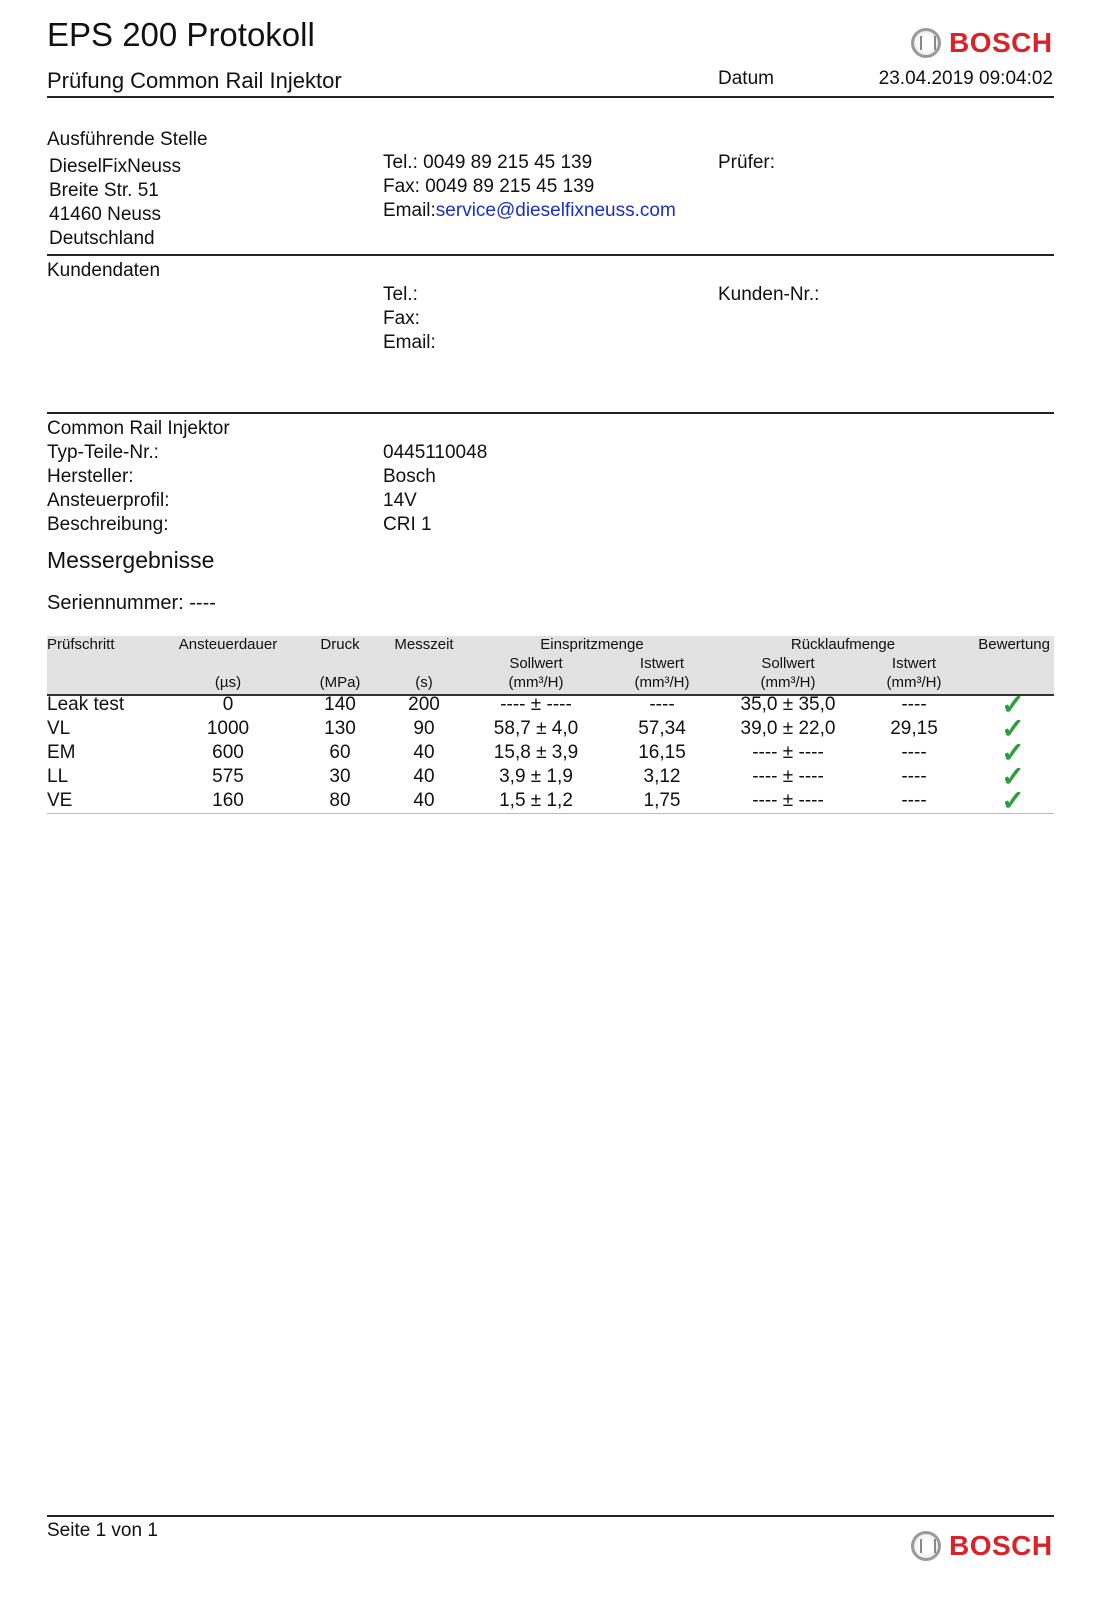  What do you see at coordinates (488, 162) in the screenshot?
I see `site-tel: Tel.: 0049 89 215 45 139` at bounding box center [488, 162].